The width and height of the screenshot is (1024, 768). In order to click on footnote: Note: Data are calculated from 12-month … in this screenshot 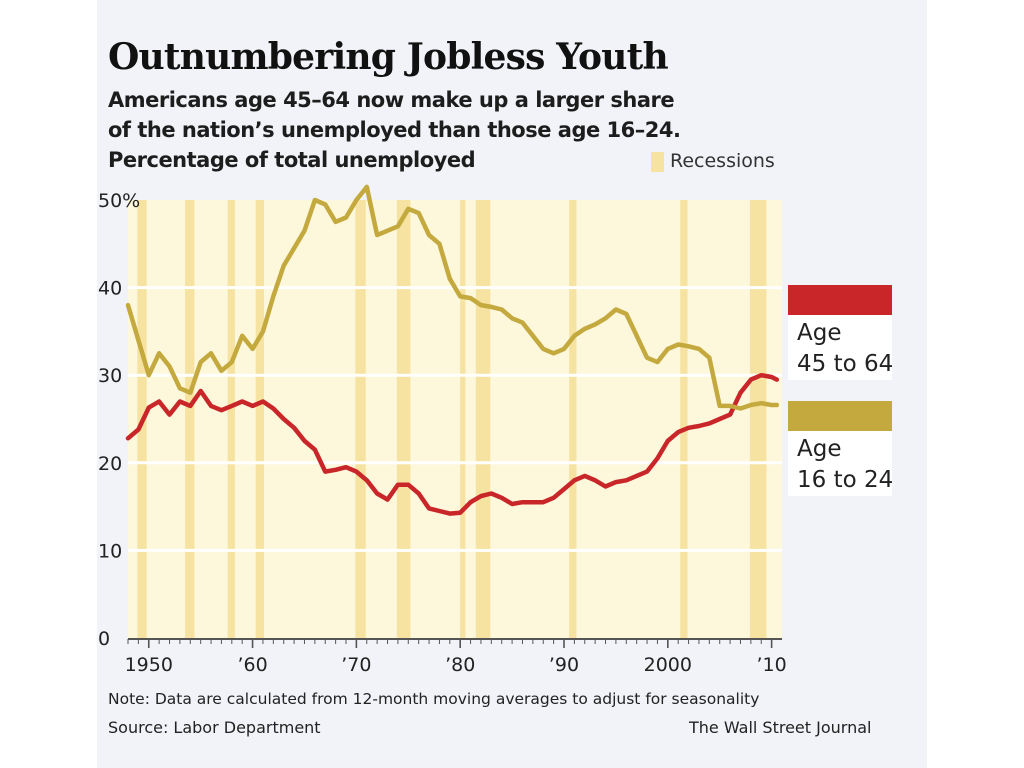, I will do `click(434, 699)`.